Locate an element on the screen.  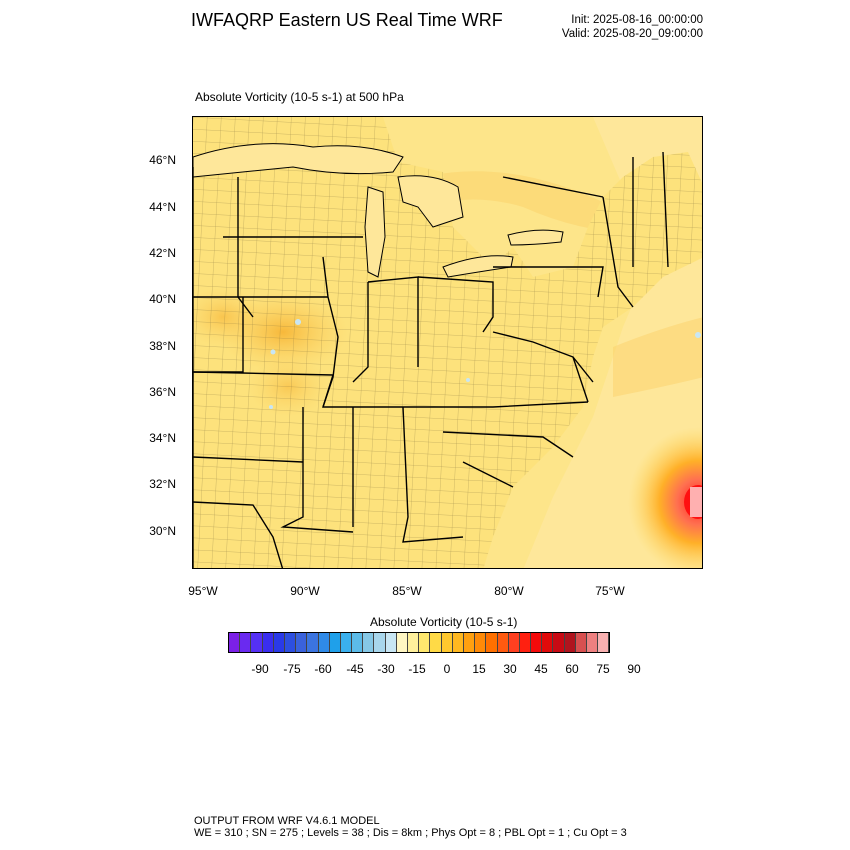
lat-label: 40°N is located at coordinates (162, 299).